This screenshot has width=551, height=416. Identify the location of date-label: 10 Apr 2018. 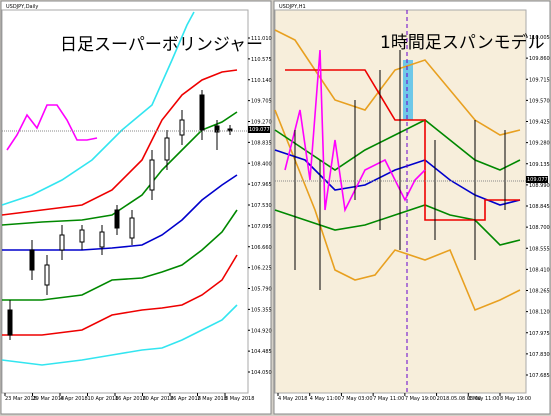
(103, 399).